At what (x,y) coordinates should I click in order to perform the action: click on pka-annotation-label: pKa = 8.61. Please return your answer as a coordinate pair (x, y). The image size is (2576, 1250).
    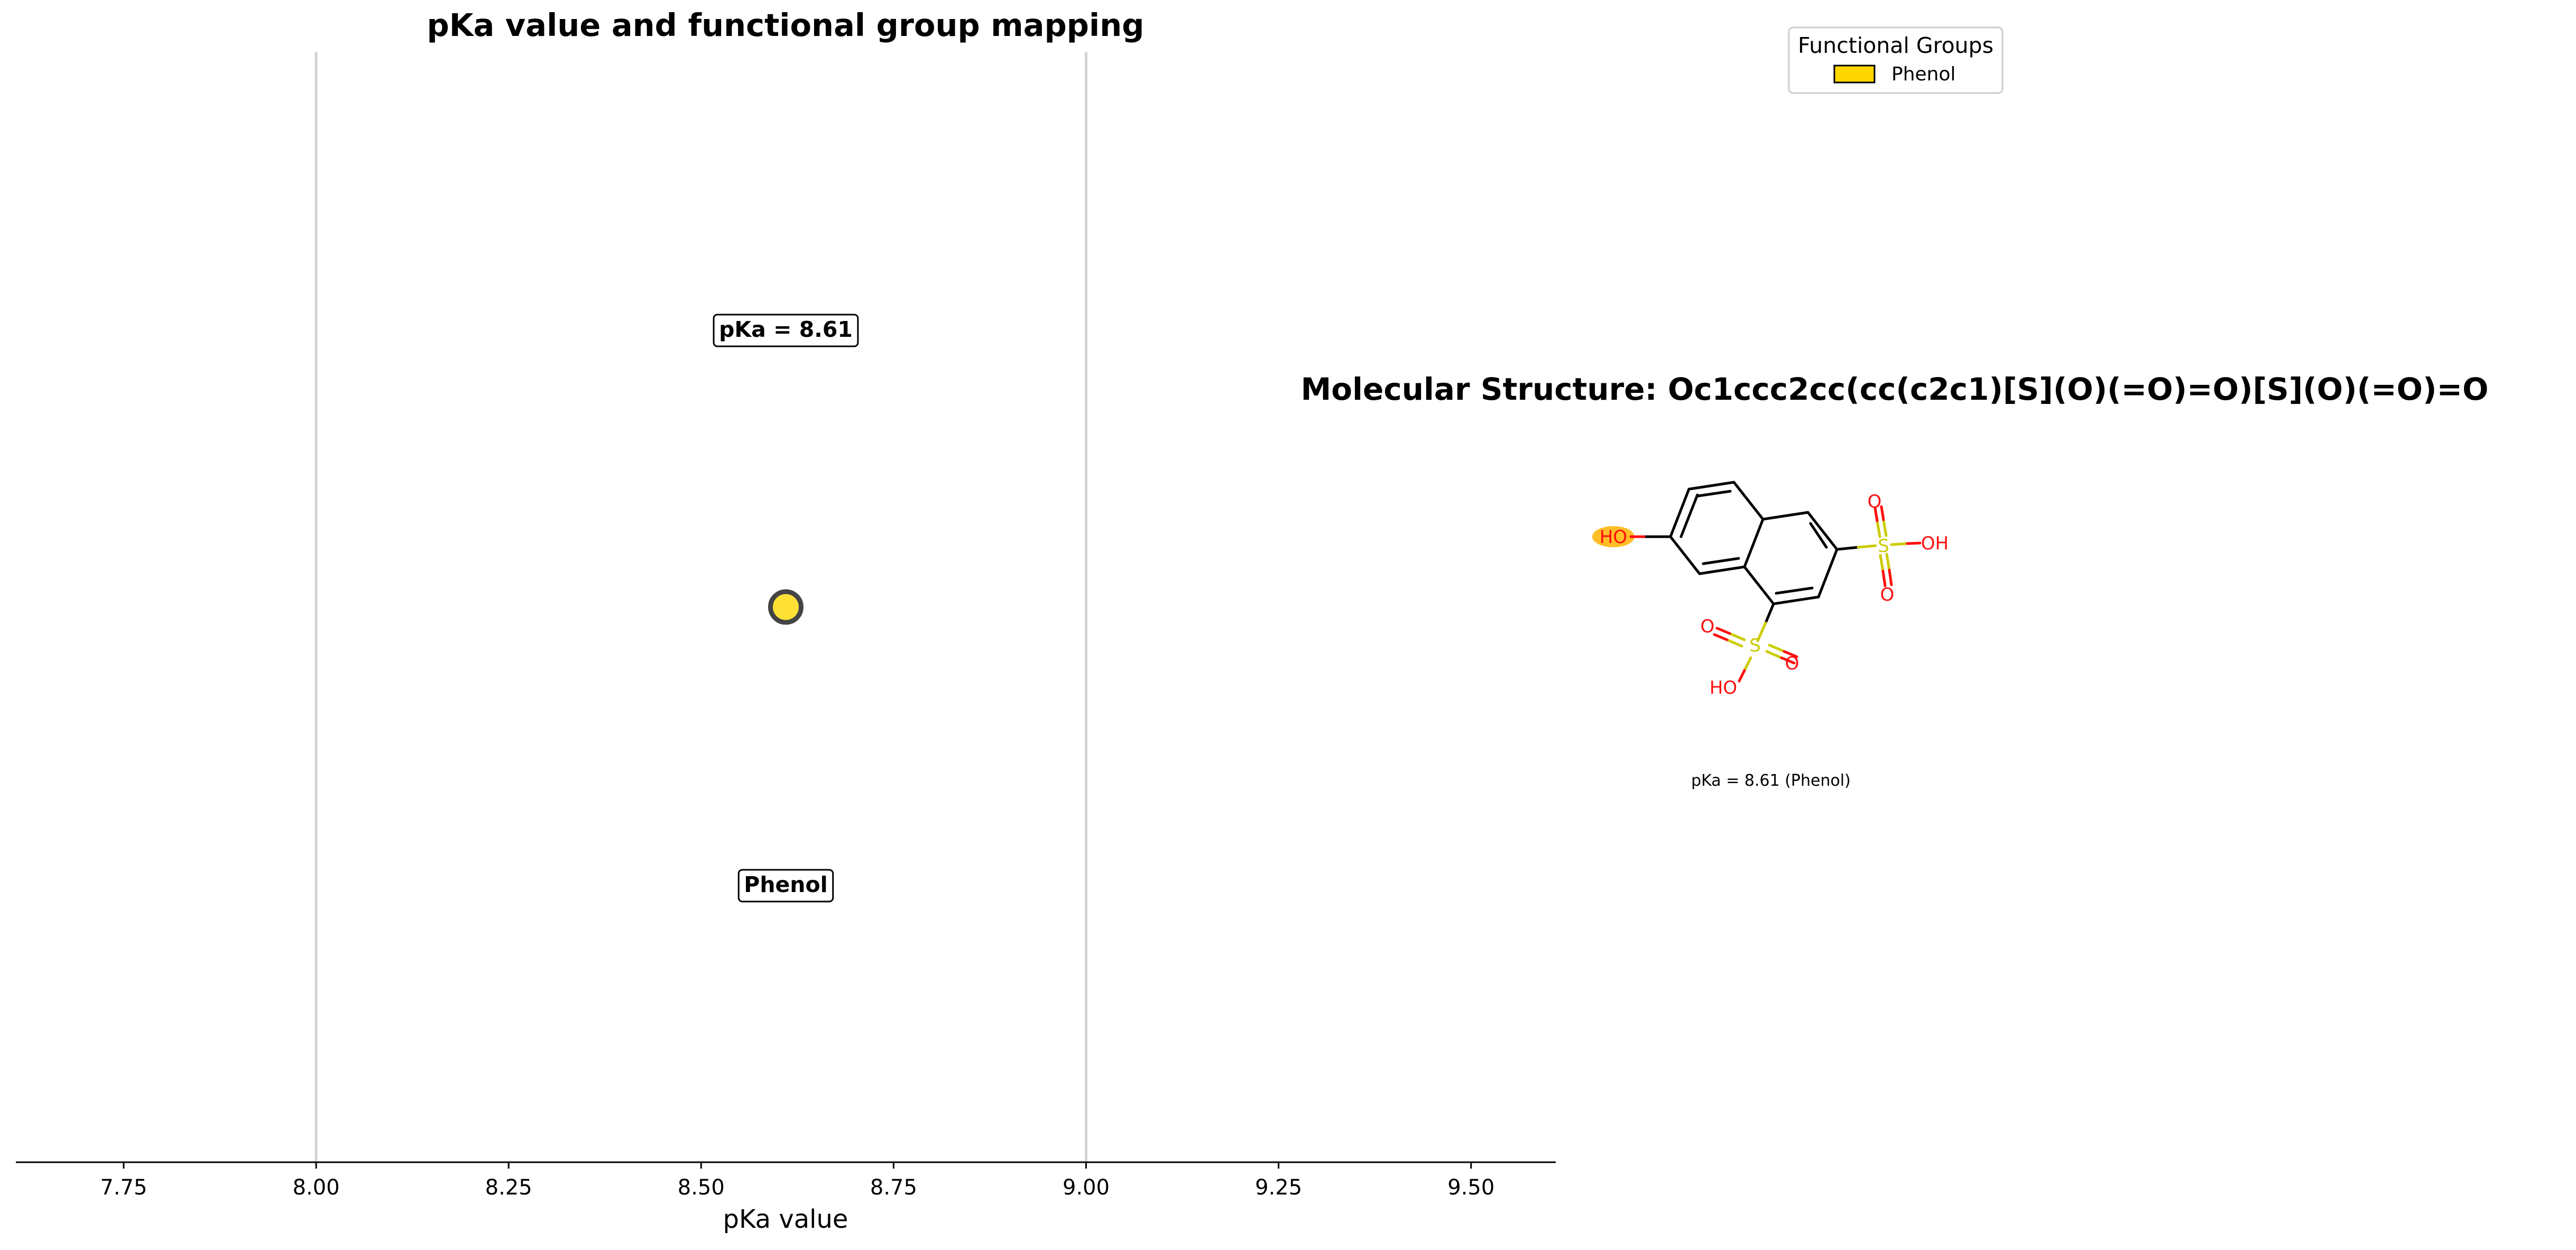
    Looking at the image, I should click on (786, 329).